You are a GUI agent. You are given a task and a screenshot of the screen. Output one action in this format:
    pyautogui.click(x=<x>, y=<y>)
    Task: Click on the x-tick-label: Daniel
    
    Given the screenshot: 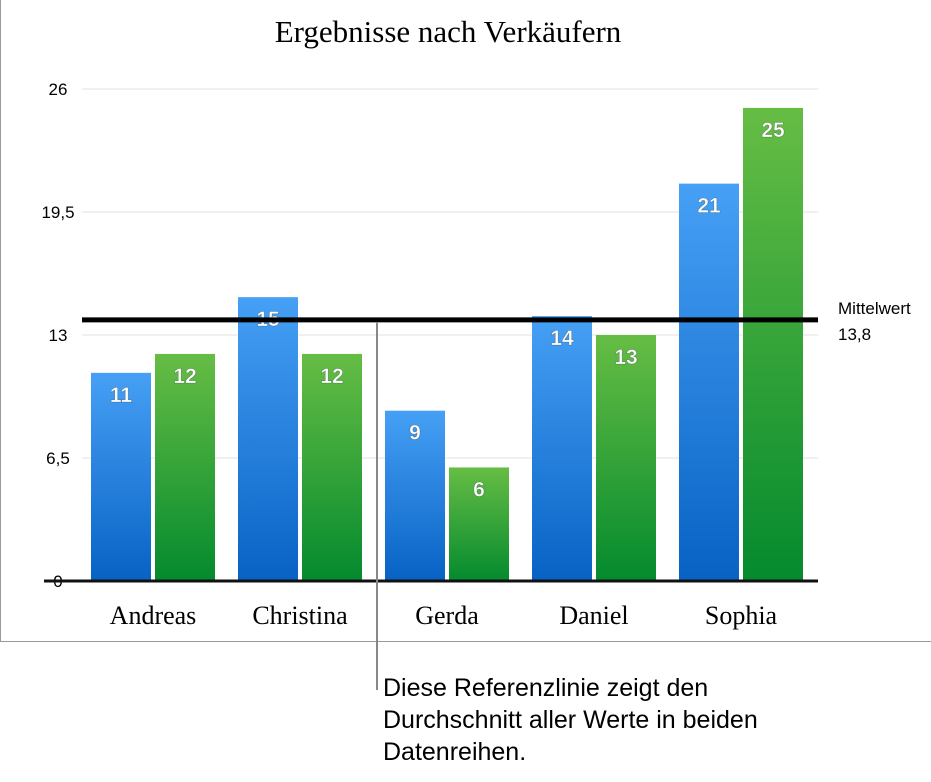 What is the action you would take?
    pyautogui.click(x=593, y=615)
    